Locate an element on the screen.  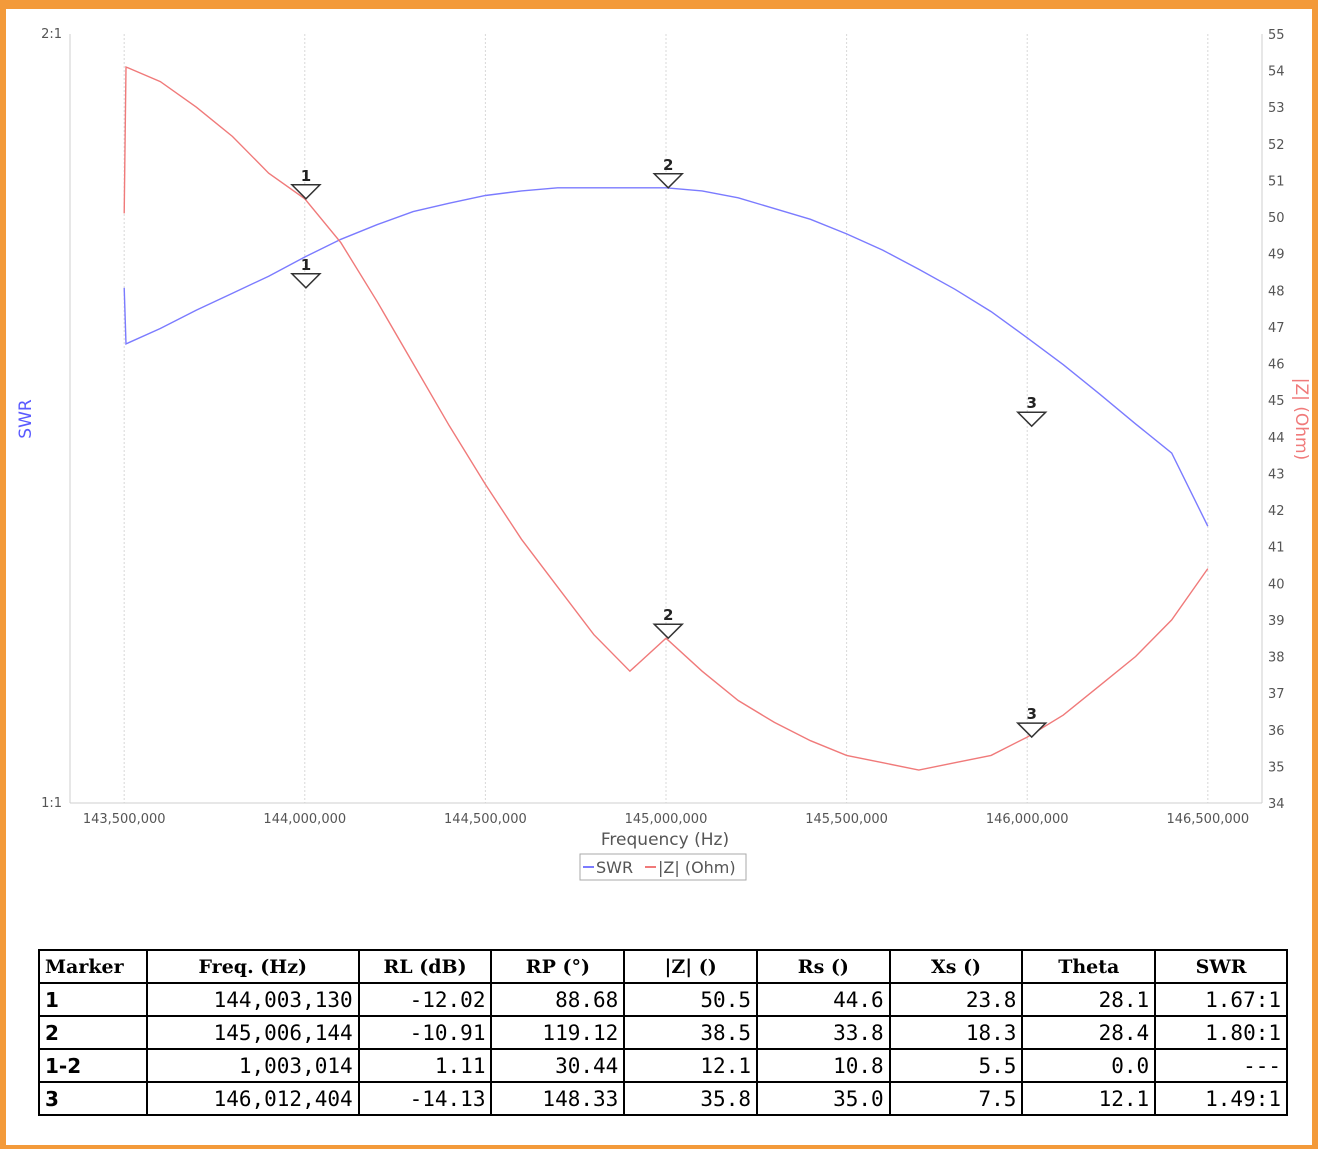
header-rs: Rs () is located at coordinates (823, 966).